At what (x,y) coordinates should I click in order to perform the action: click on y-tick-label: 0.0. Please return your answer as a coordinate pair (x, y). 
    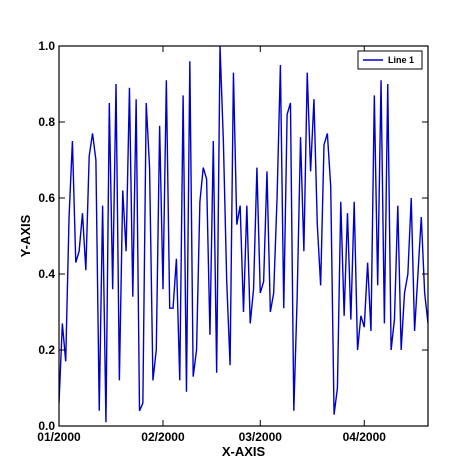
    Looking at the image, I should click on (46, 426).